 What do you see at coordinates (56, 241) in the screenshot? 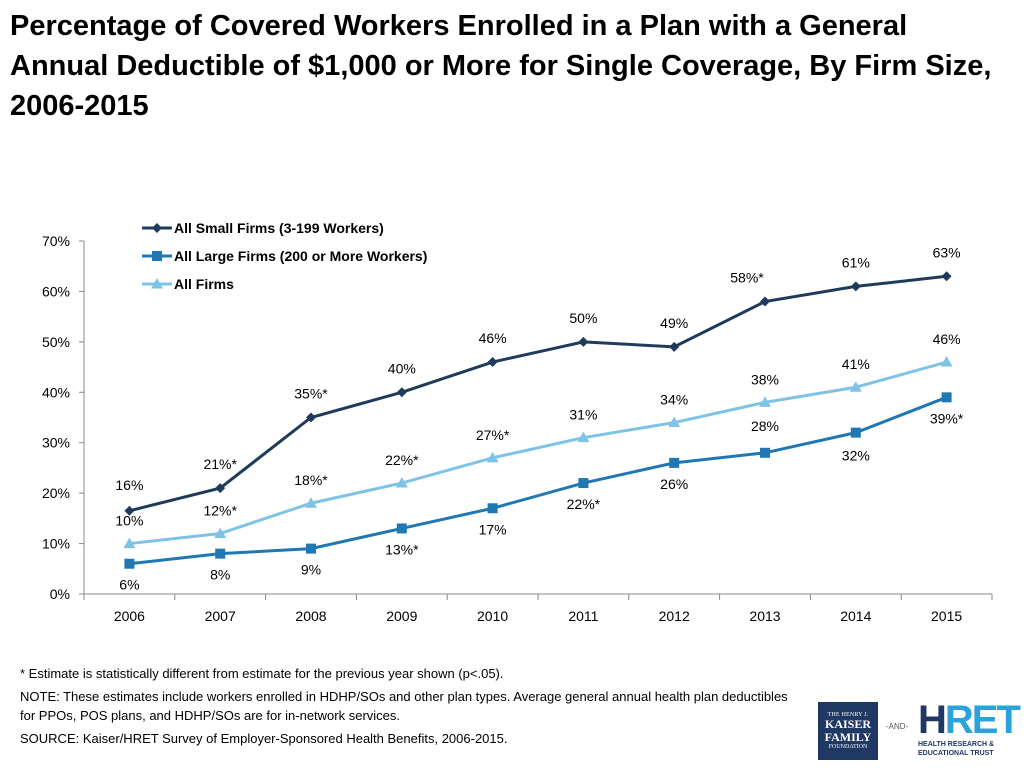
I see `y-tick-label: 70%` at bounding box center [56, 241].